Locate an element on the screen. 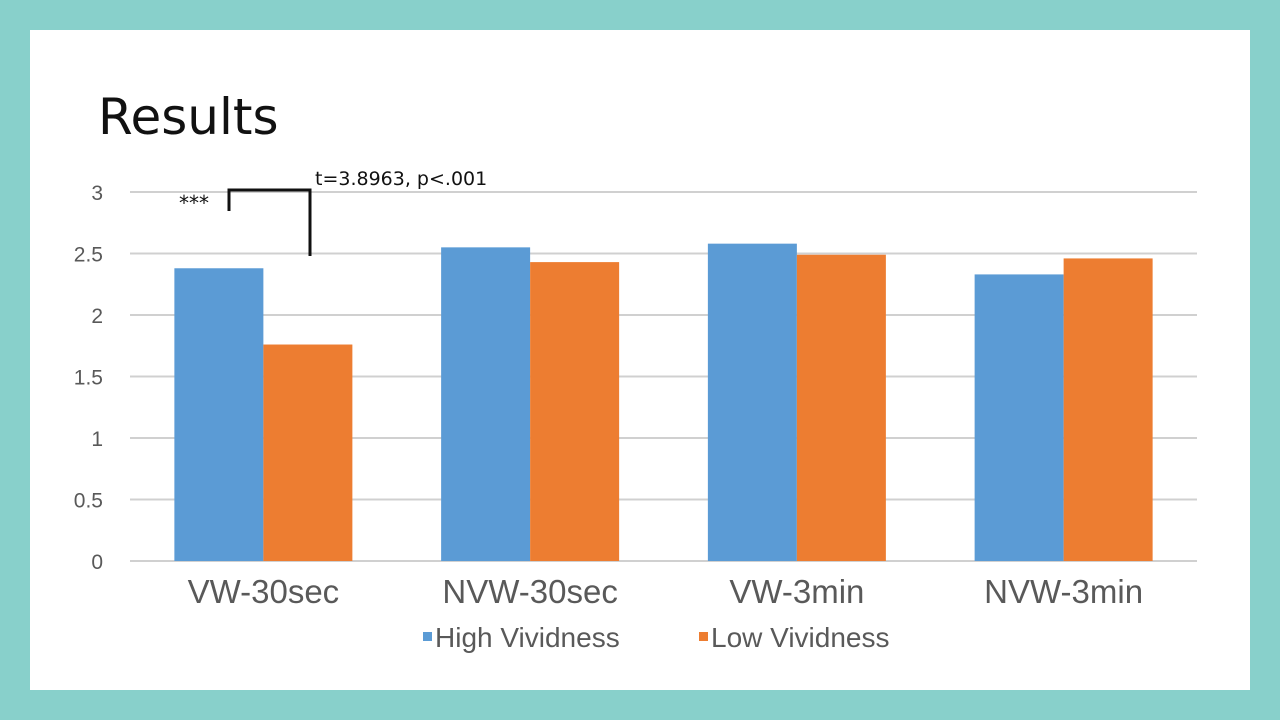  significance-test-label: t=3.8963, p<.001 is located at coordinates (401, 179).